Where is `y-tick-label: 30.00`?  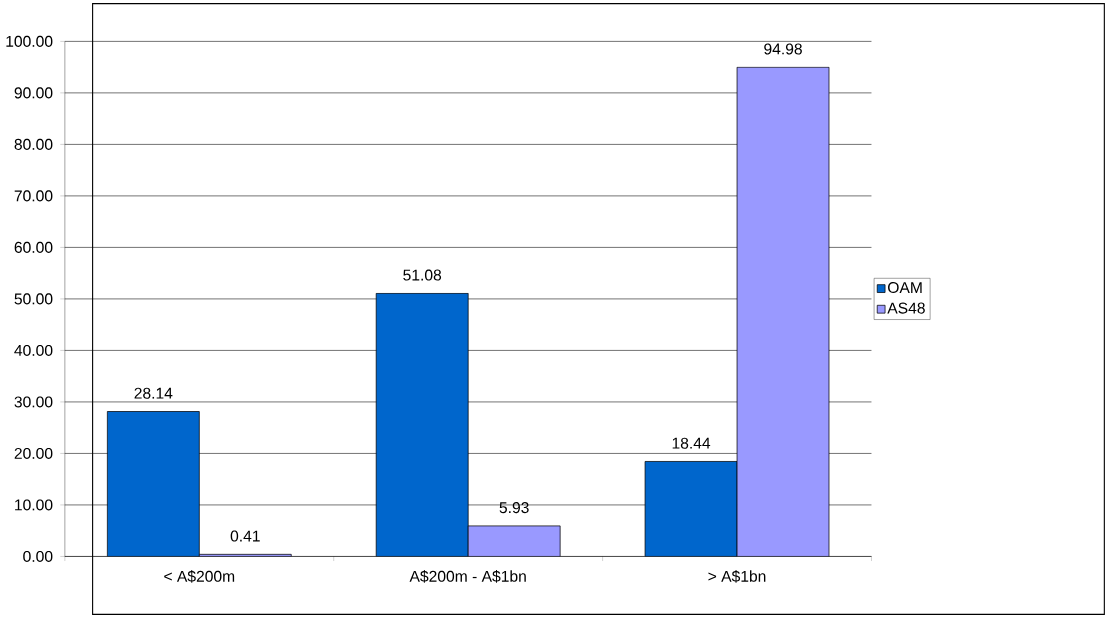 y-tick-label: 30.00 is located at coordinates (33, 402).